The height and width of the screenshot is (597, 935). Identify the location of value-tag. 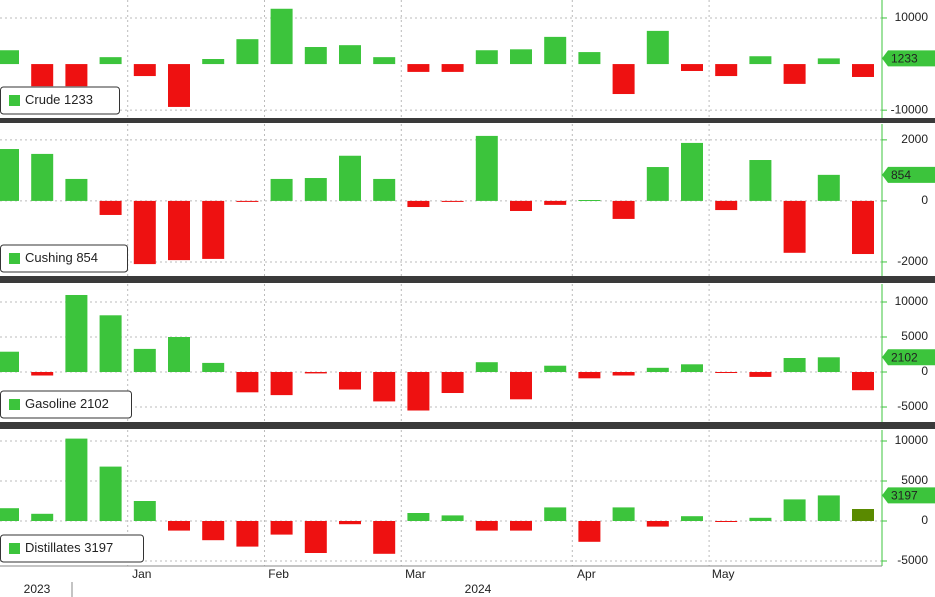
(908, 495).